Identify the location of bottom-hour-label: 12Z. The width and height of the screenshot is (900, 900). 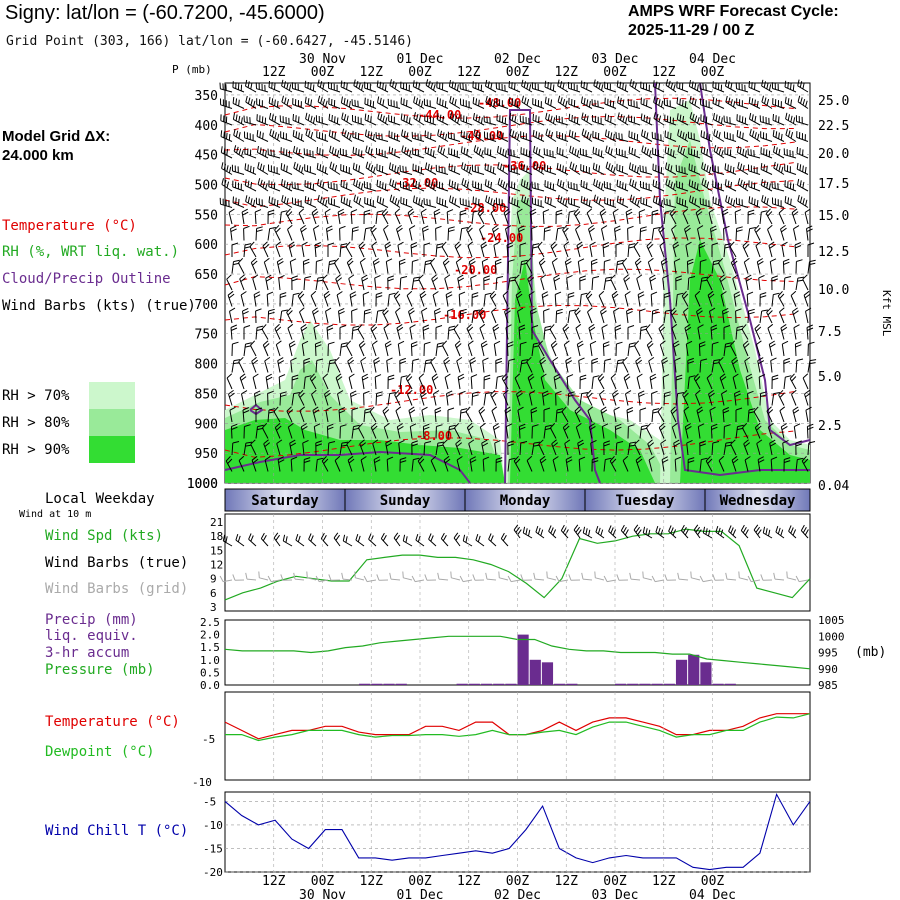
(469, 881).